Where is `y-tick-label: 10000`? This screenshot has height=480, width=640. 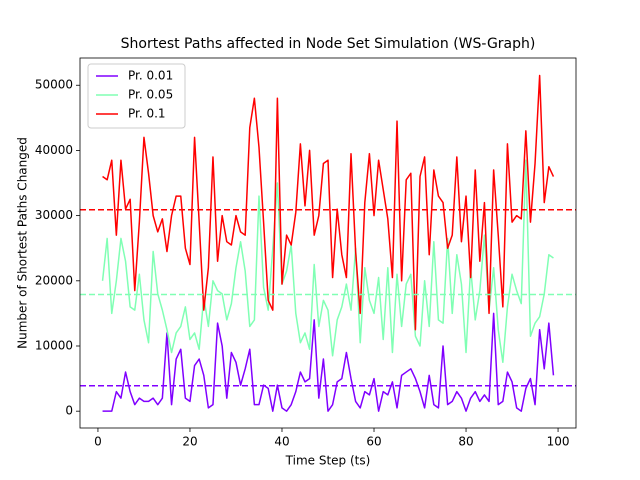
y-tick-label: 10000 is located at coordinates (54, 345).